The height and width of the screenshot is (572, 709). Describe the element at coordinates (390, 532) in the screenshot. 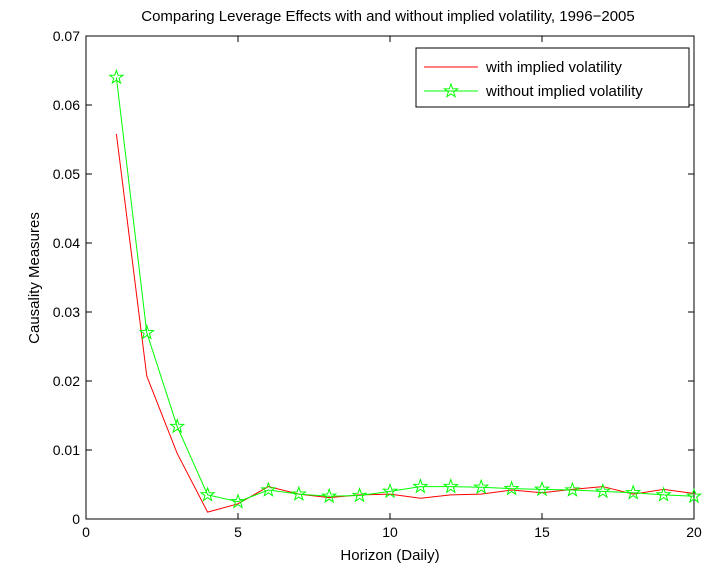

I see `x-tick-label: 10` at that location.